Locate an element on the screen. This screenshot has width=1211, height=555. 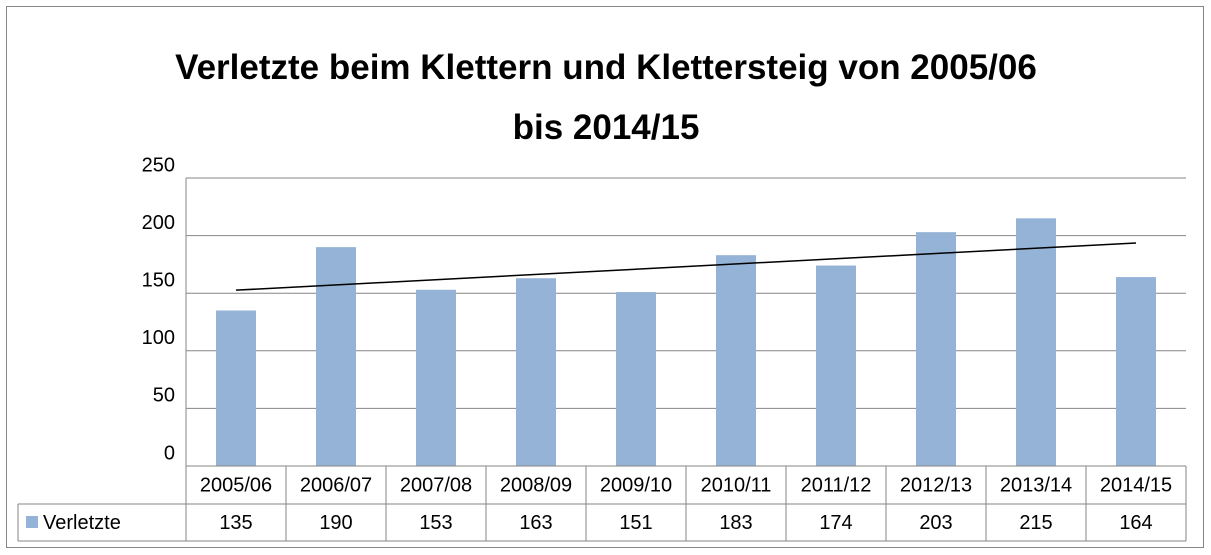
y-tick-label: 100 is located at coordinates (158, 338).